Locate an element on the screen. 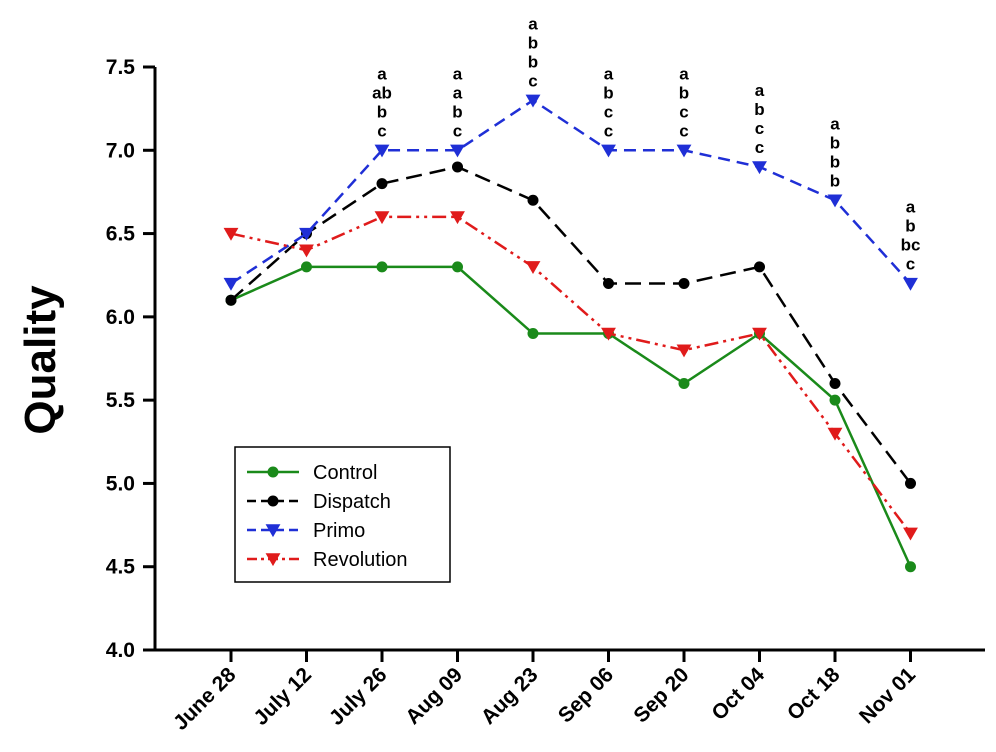 The height and width of the screenshot is (752, 996). significance-letter: ab is located at coordinates (382, 92).